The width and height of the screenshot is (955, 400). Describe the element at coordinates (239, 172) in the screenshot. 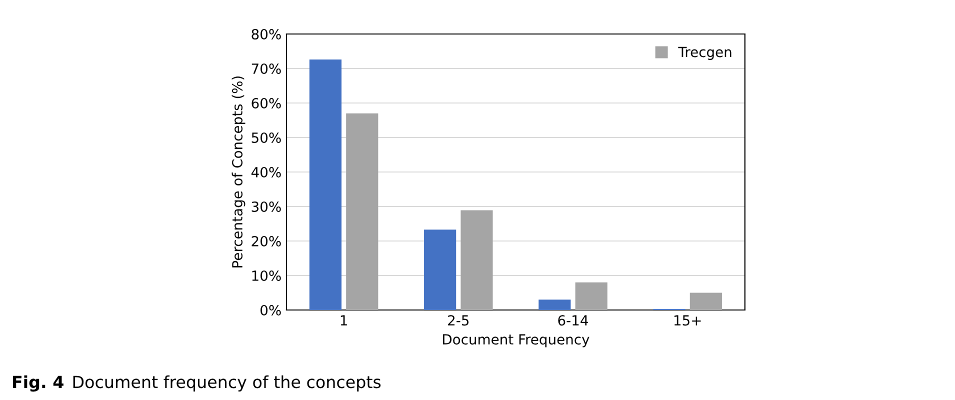

I see `y-axis-title: Percentage of Concepts (%)` at that location.